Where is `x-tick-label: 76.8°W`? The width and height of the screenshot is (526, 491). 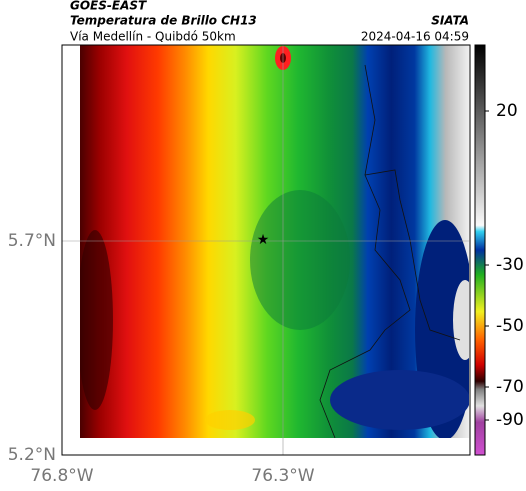 x-tick-label: 76.8°W is located at coordinates (61, 476).